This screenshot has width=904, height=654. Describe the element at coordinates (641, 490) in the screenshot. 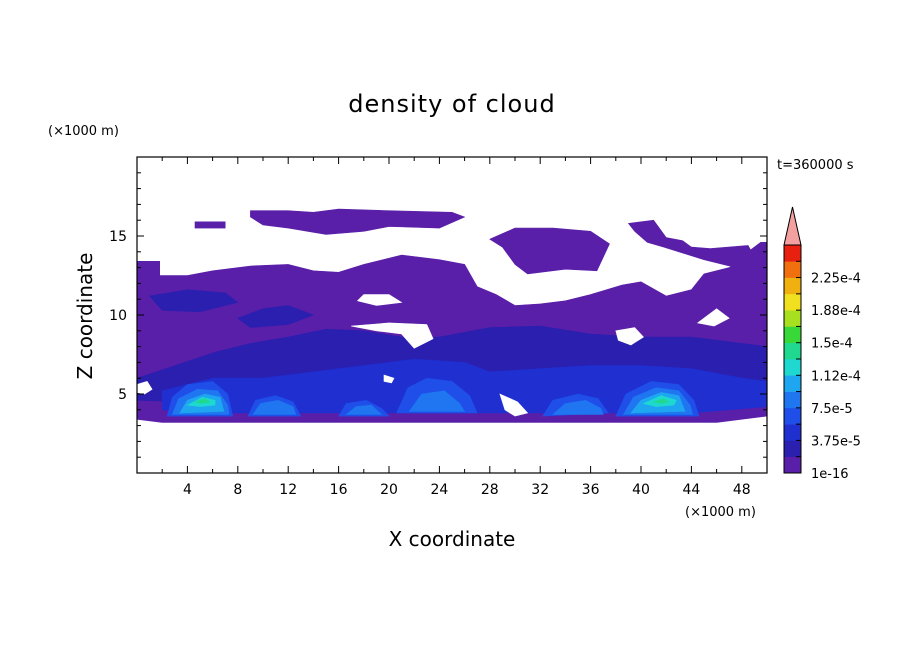

I see `x-tick-label: 40` at that location.